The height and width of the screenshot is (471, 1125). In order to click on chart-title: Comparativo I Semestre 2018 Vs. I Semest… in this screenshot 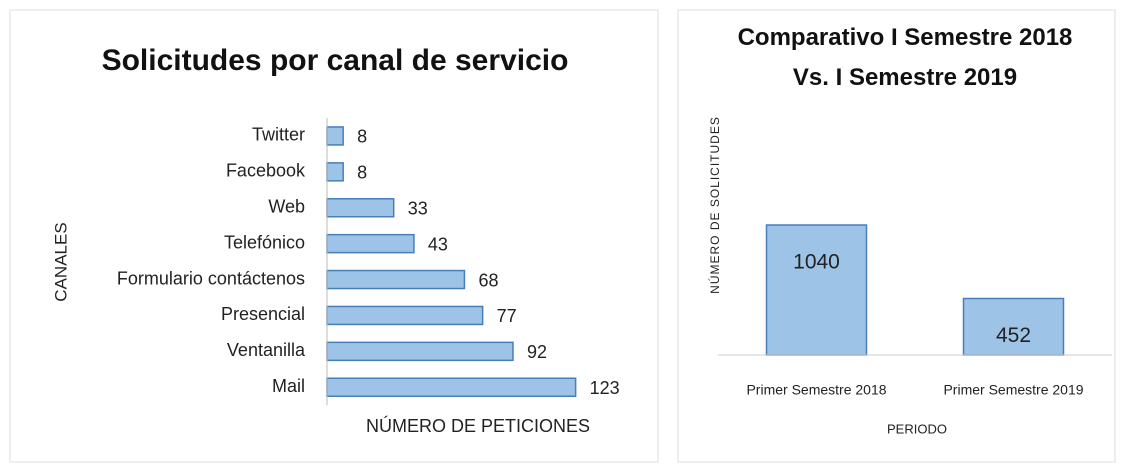, I will do `click(905, 57)`.